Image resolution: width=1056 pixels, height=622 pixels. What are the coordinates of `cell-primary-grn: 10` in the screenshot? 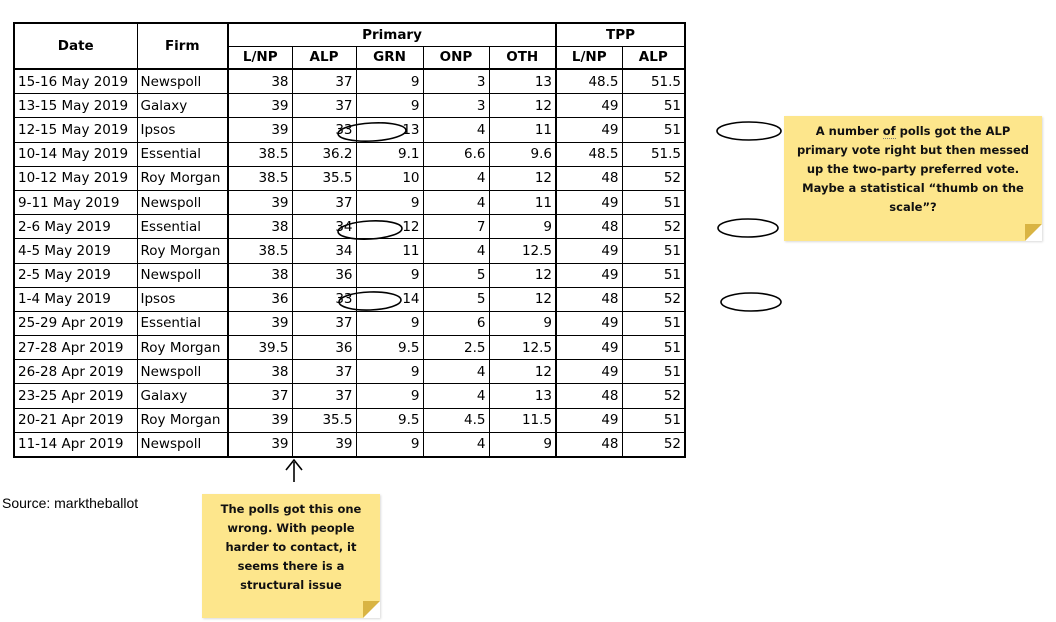 It's located at (389, 178).